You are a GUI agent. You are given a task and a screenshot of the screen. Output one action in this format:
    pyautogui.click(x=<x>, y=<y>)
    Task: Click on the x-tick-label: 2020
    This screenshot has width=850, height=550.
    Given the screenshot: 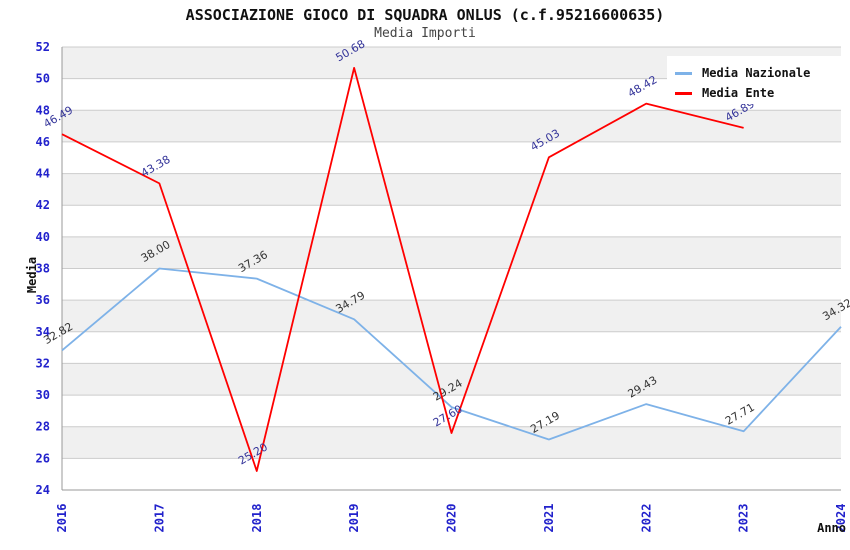 What is the action you would take?
    pyautogui.click(x=452, y=518)
    